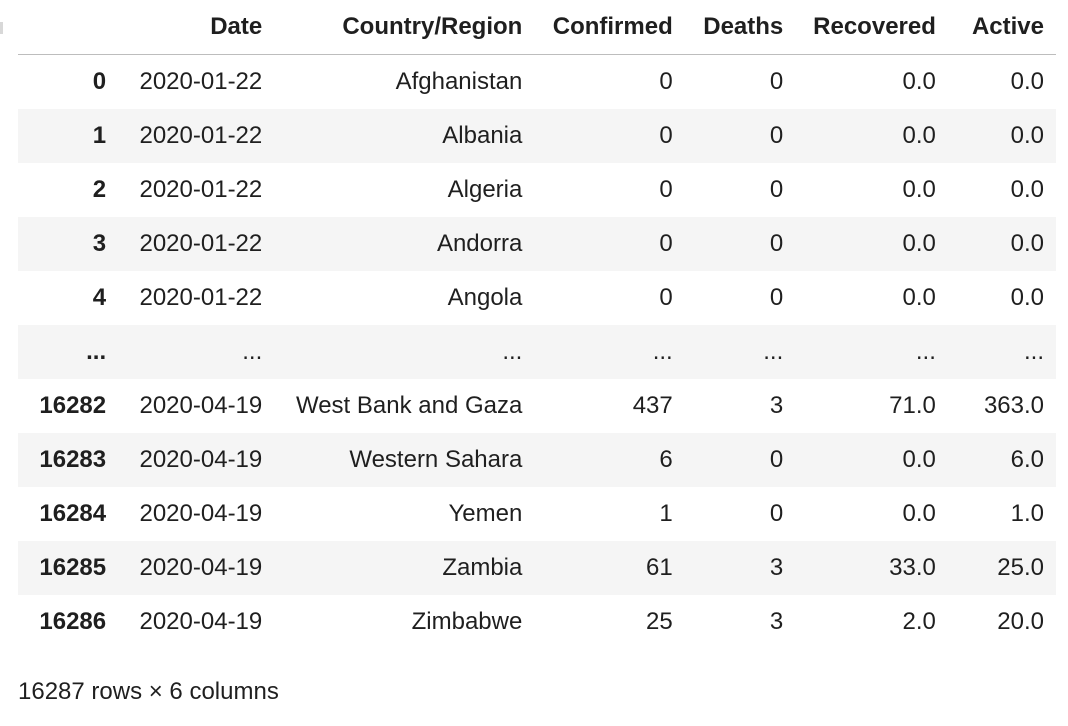 The width and height of the screenshot is (1068, 726). What do you see at coordinates (68, 27) in the screenshot?
I see `header-index` at bounding box center [68, 27].